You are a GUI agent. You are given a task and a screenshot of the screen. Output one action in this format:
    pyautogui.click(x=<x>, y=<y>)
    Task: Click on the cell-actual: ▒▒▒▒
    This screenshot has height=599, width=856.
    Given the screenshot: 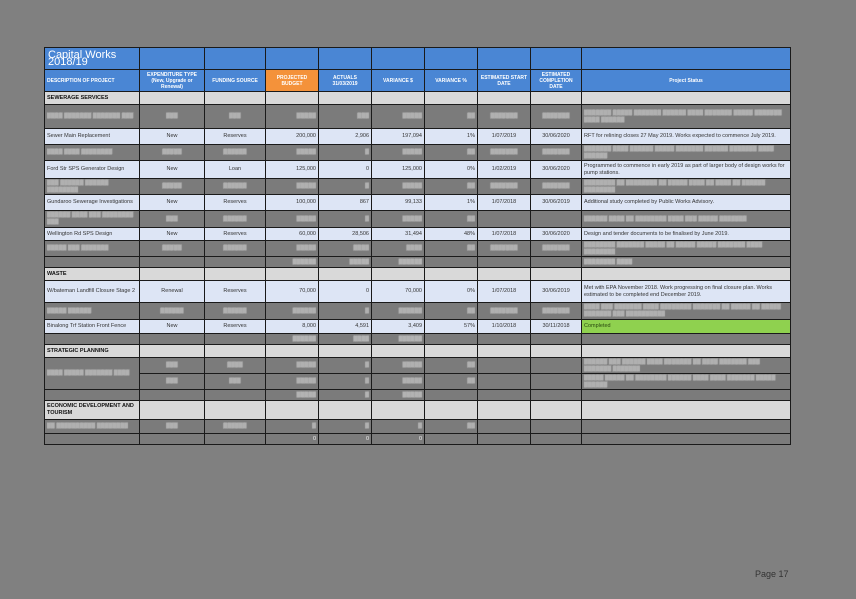 What is the action you would take?
    pyautogui.click(x=345, y=248)
    